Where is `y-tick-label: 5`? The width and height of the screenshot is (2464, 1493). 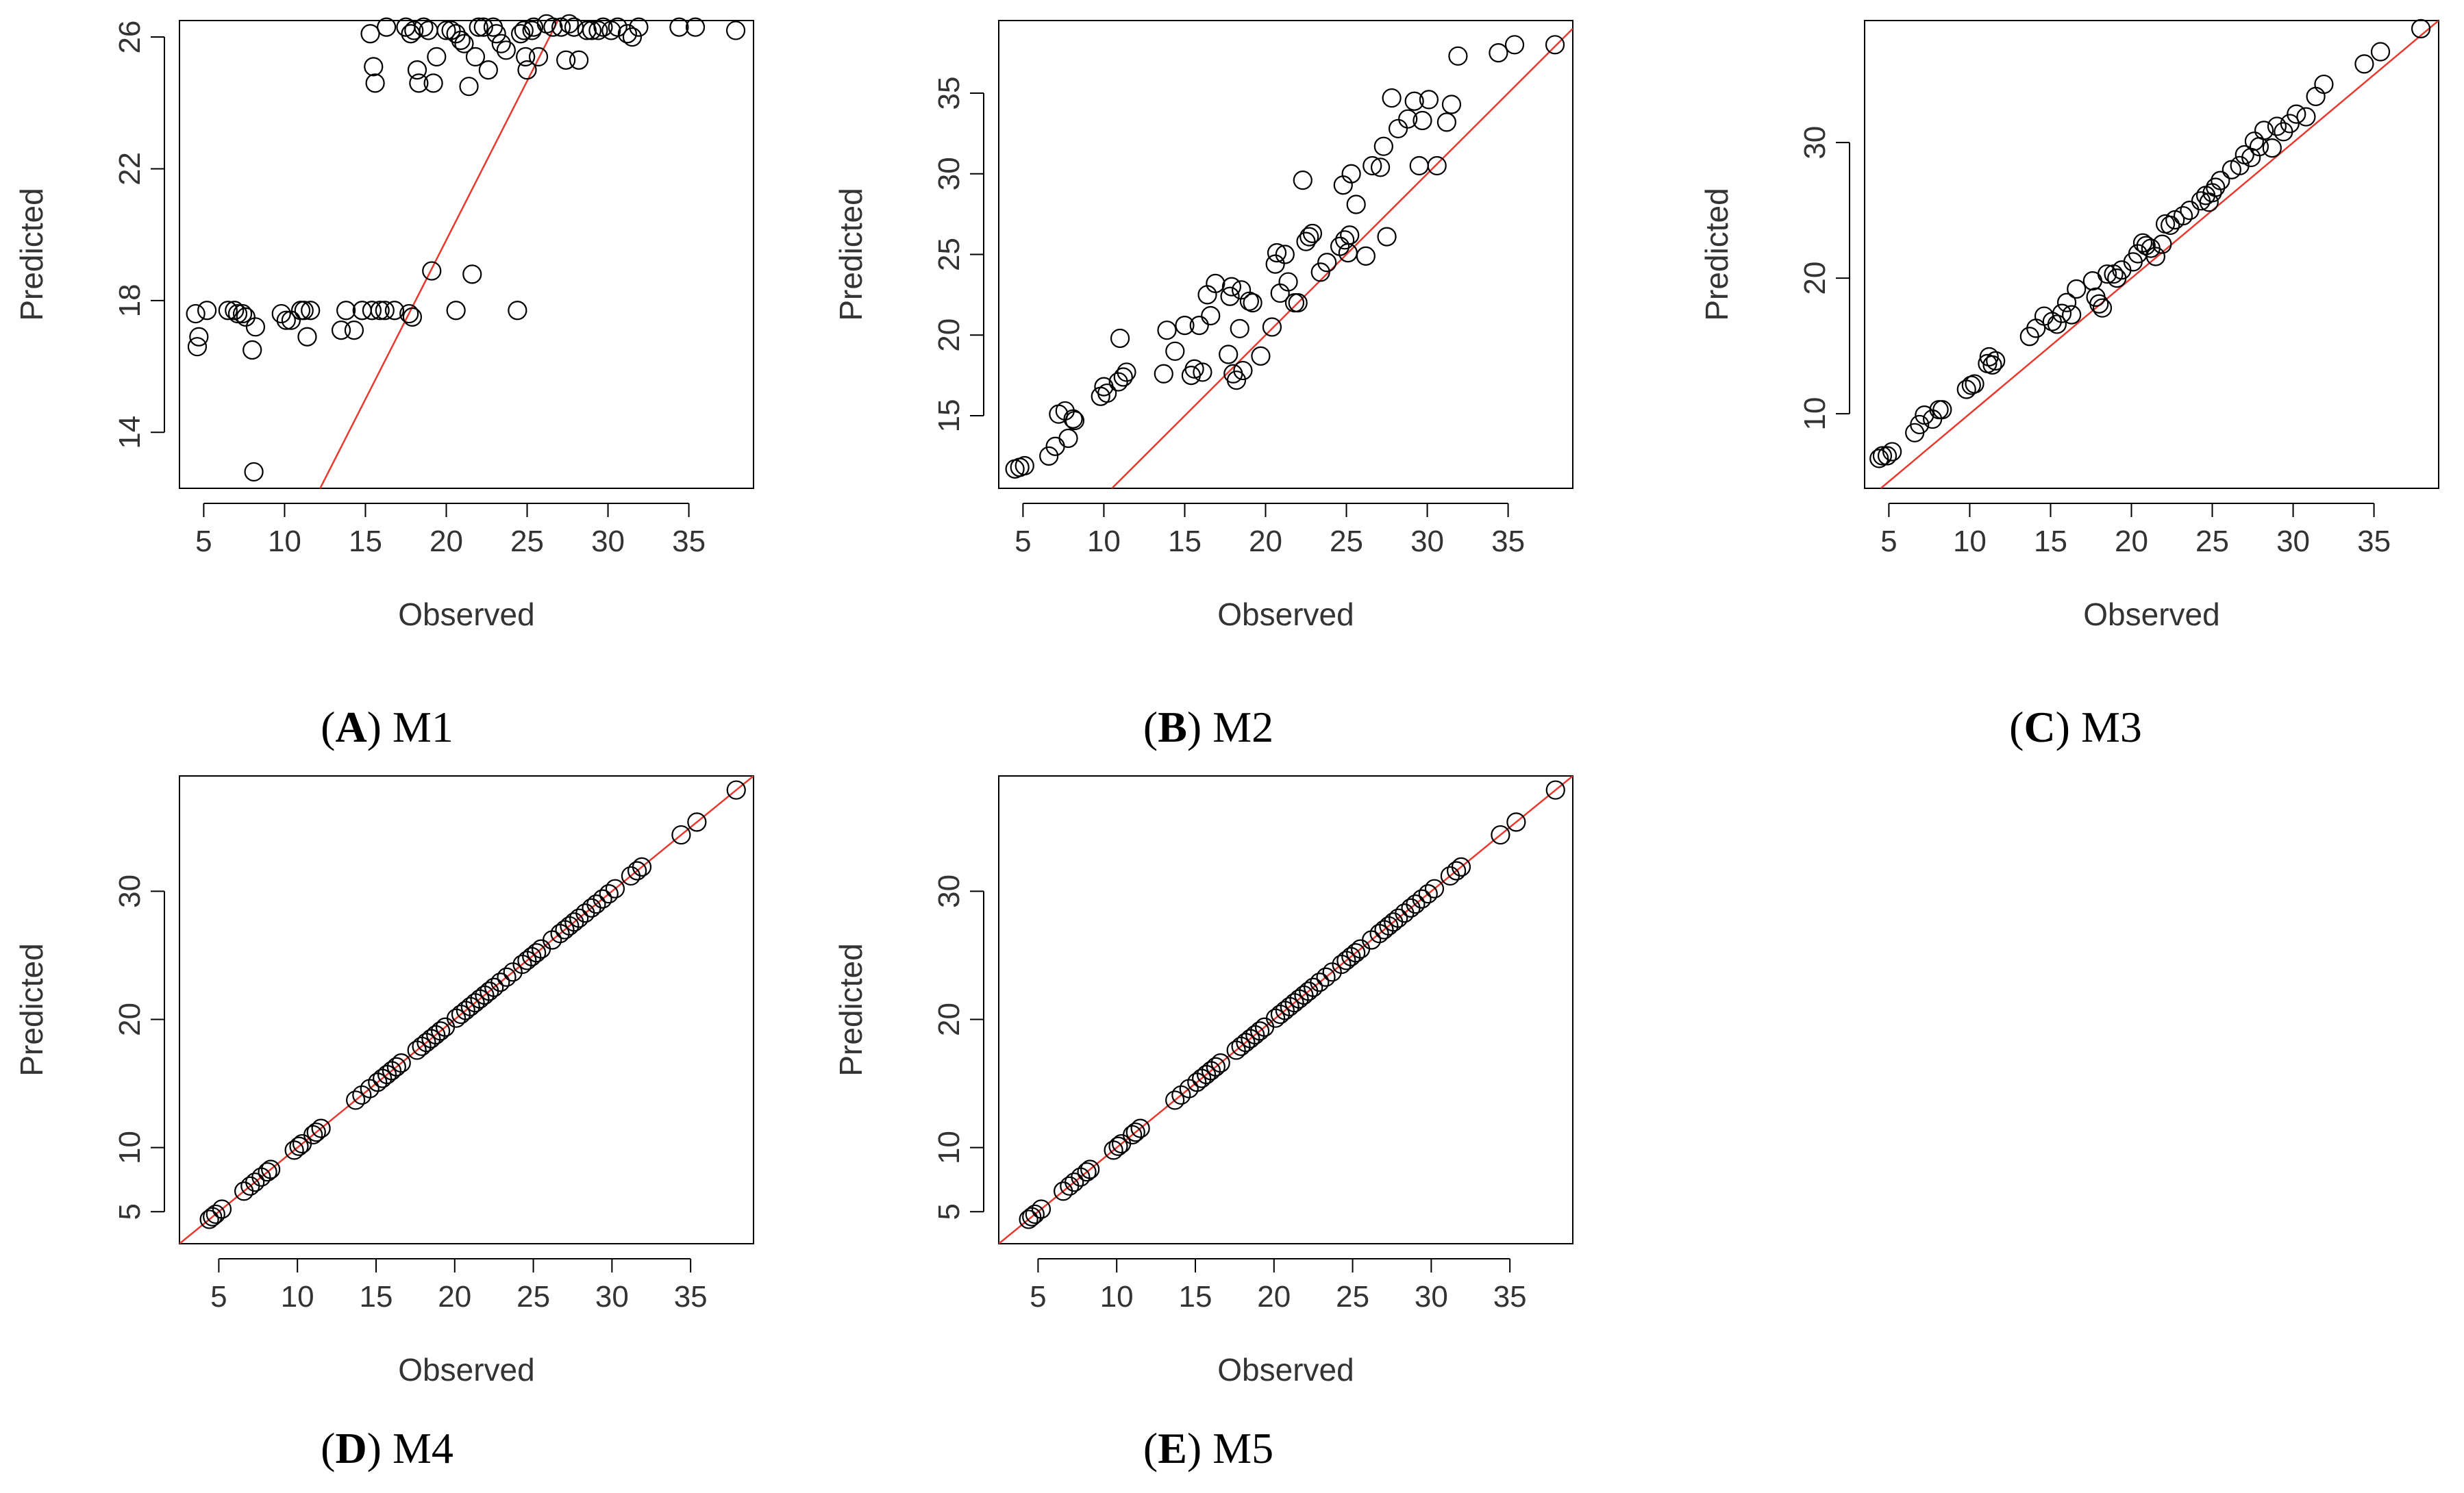
y-tick-label: 5 is located at coordinates (949, 1211).